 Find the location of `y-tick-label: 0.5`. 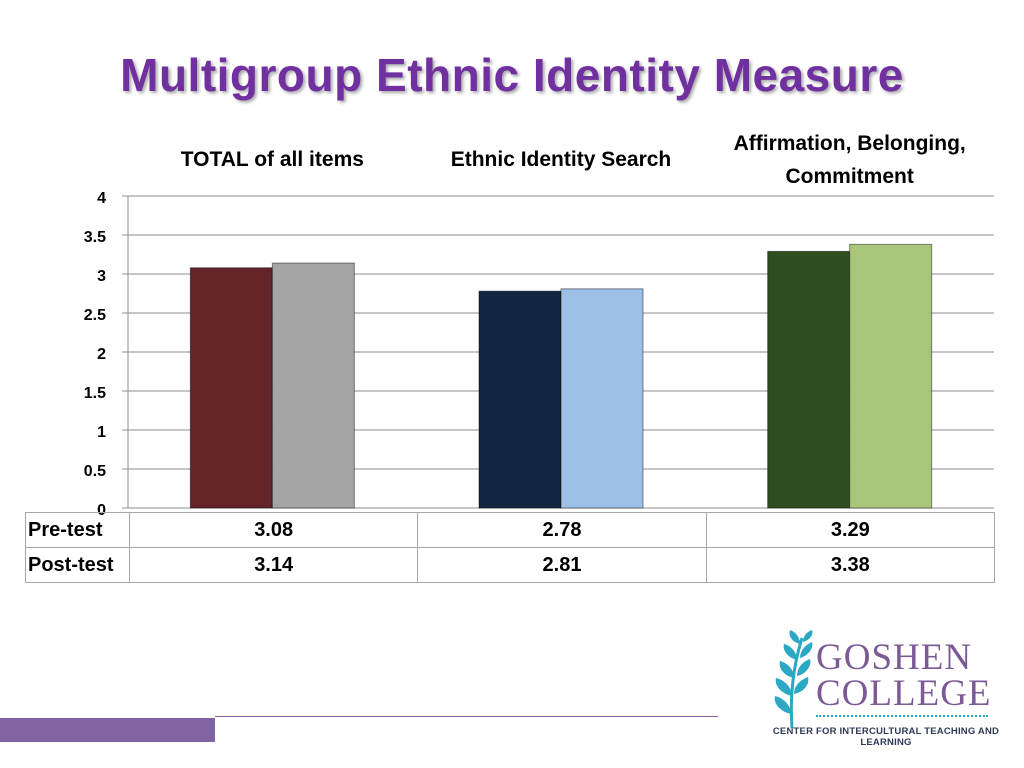

y-tick-label: 0.5 is located at coordinates (95, 471).